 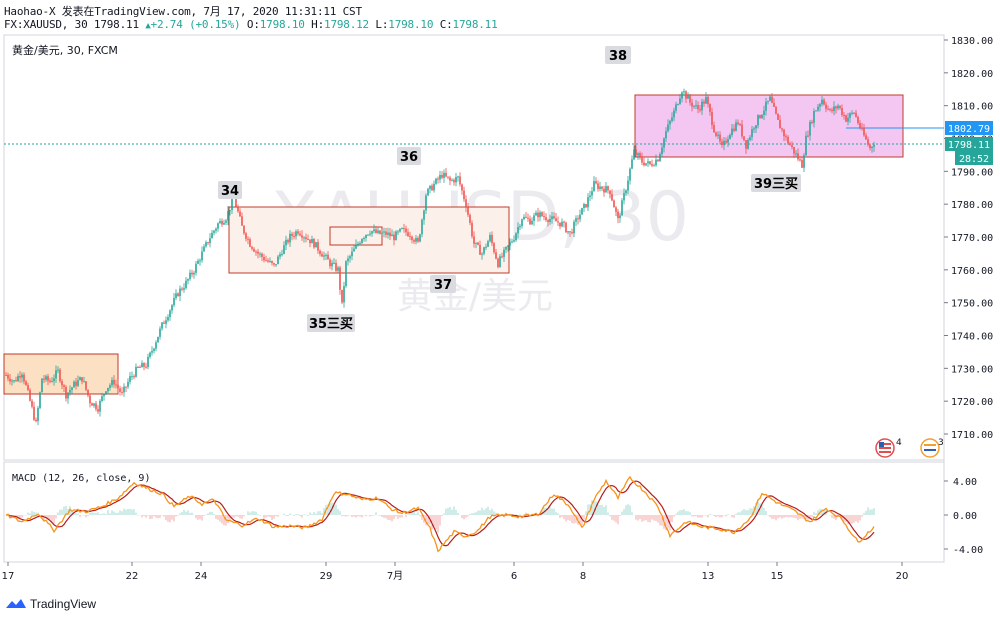 I want to click on tradingview-footer: TradingView, so click(x=51, y=604).